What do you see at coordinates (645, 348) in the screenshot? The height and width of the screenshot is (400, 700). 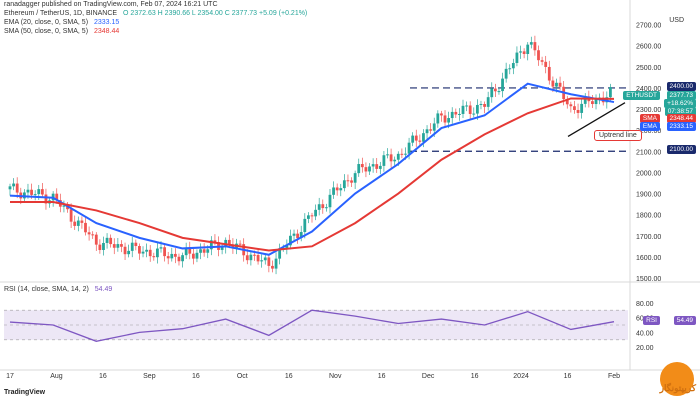 I see `rsi-tick-label: 20.00` at bounding box center [645, 348].